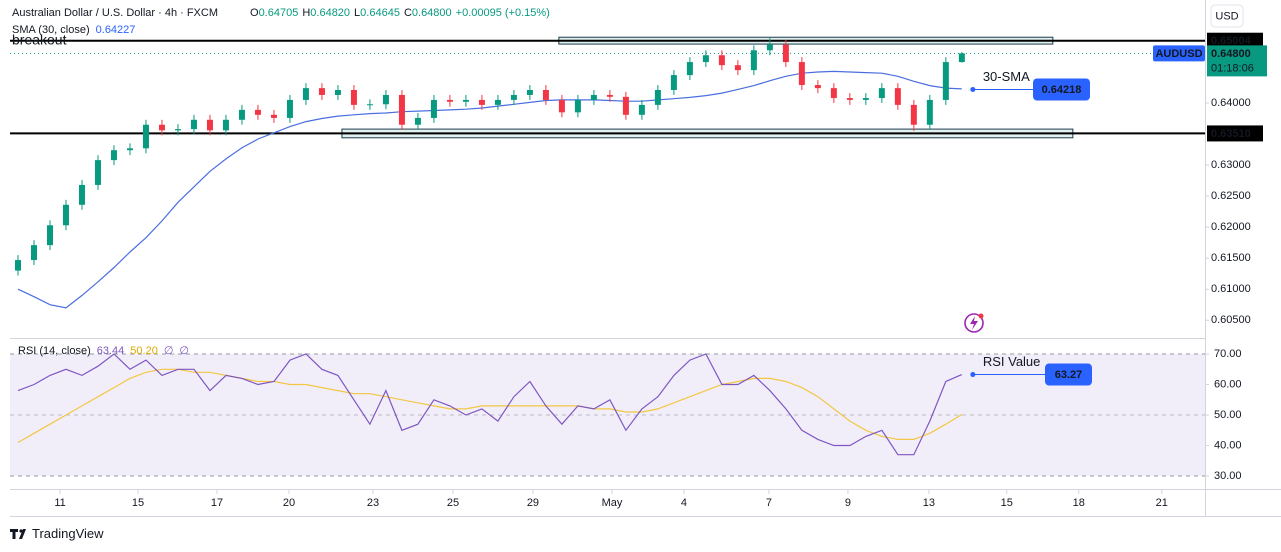  Describe the element at coordinates (1228, 445) in the screenshot. I see `rsi-y-tick-label: 40.00` at that location.